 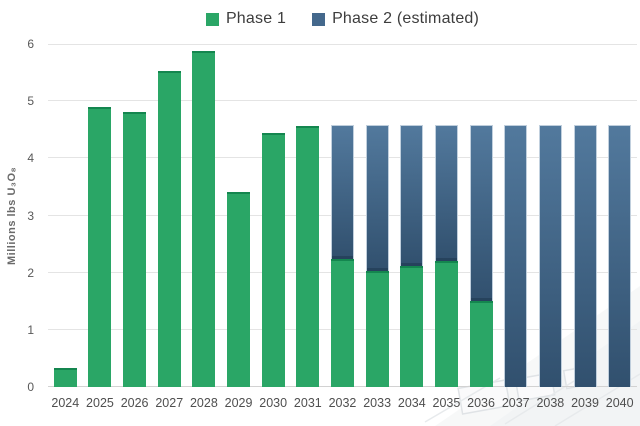 I want to click on legend-item-phase1: Phase 1, so click(x=246, y=19).